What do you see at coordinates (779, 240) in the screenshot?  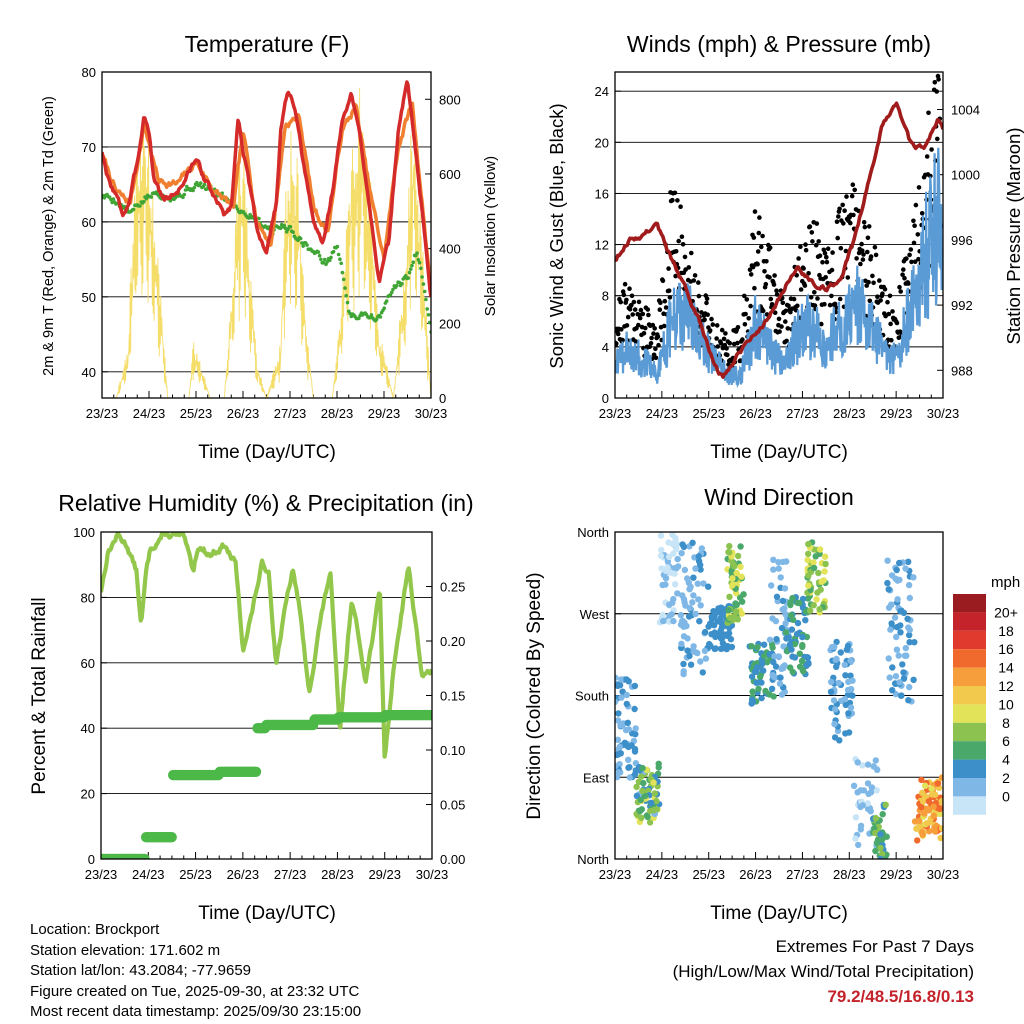 I see `station-pressure-line` at bounding box center [779, 240].